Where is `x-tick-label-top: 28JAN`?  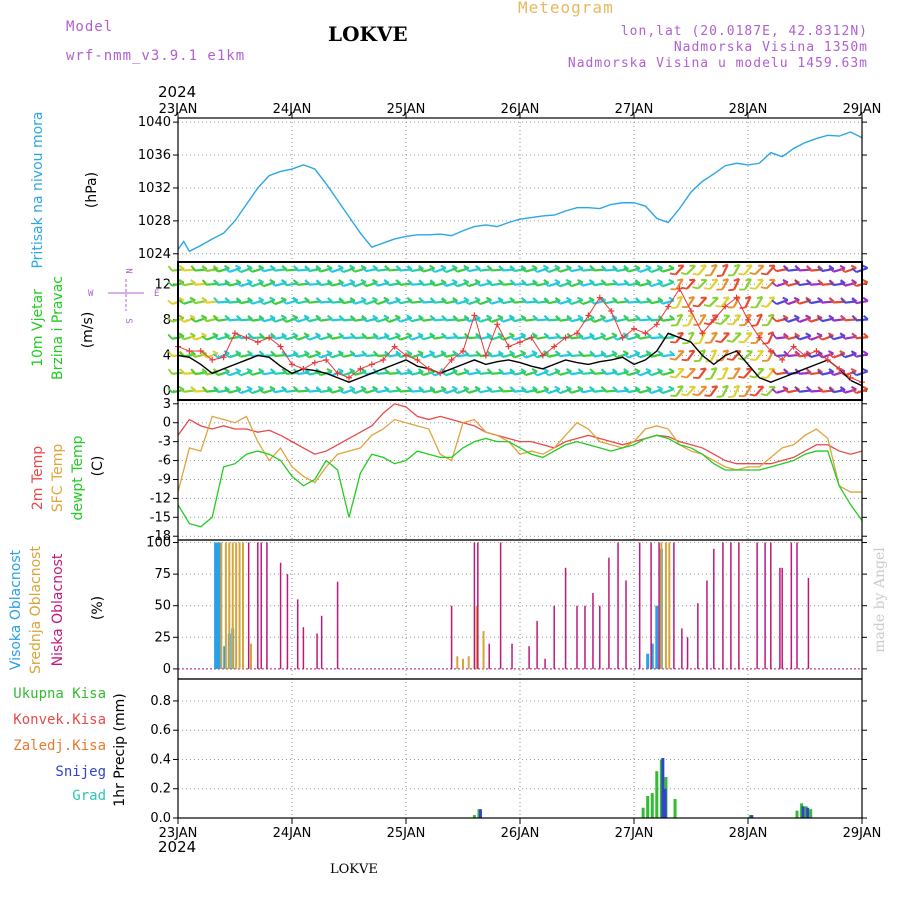
x-tick-label-top: 28JAN is located at coordinates (748, 109).